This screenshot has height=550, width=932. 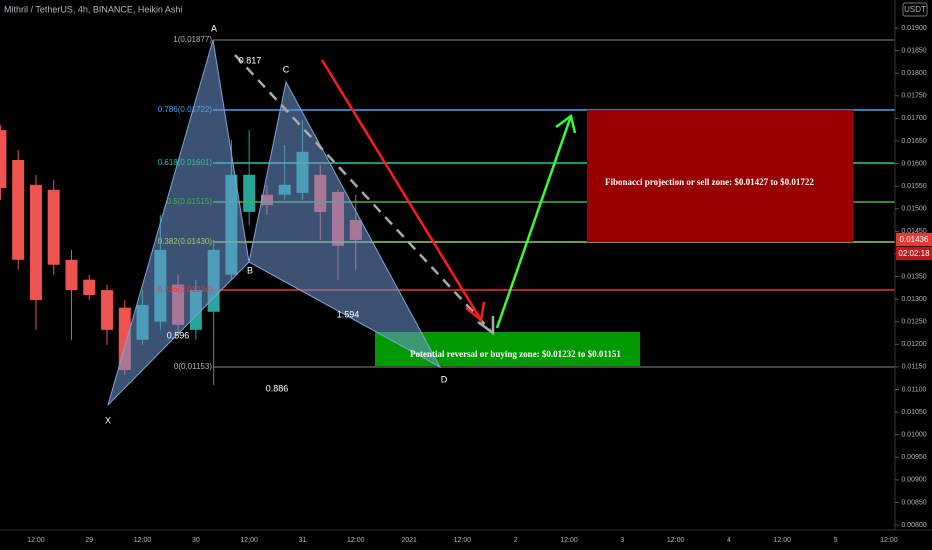 What do you see at coordinates (914, 367) in the screenshot?
I see `y-tick-label: 0.01150` at bounding box center [914, 367].